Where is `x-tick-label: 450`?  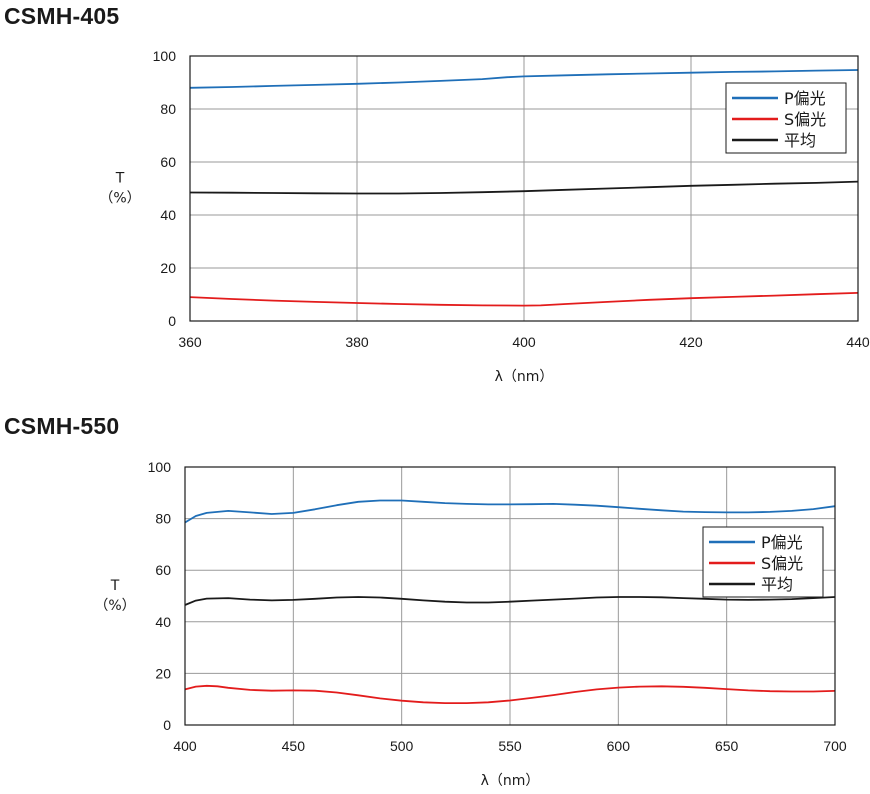 x-tick-label: 450 is located at coordinates (294, 746).